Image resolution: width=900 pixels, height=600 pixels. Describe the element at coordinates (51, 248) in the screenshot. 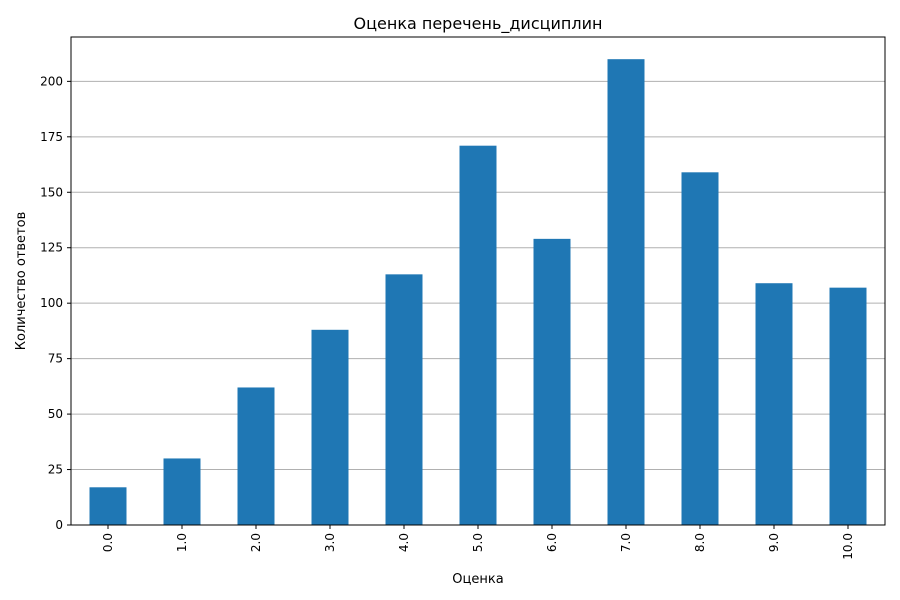

I see `y-tick-label: 125` at that location.